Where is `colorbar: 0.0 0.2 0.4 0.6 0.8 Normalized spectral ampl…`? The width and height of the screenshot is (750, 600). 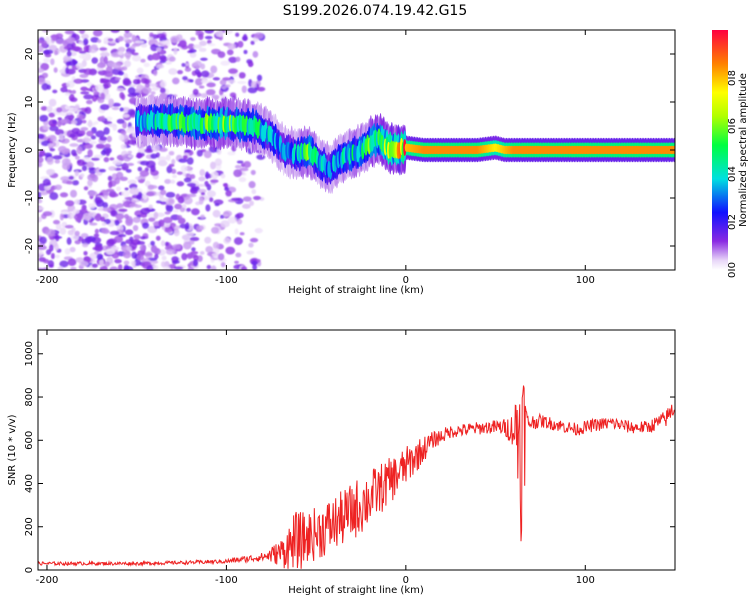
colorbar: 0.0 0.2 0.4 0.6 0.8 Normalized spectral ampl… is located at coordinates (730, 154).